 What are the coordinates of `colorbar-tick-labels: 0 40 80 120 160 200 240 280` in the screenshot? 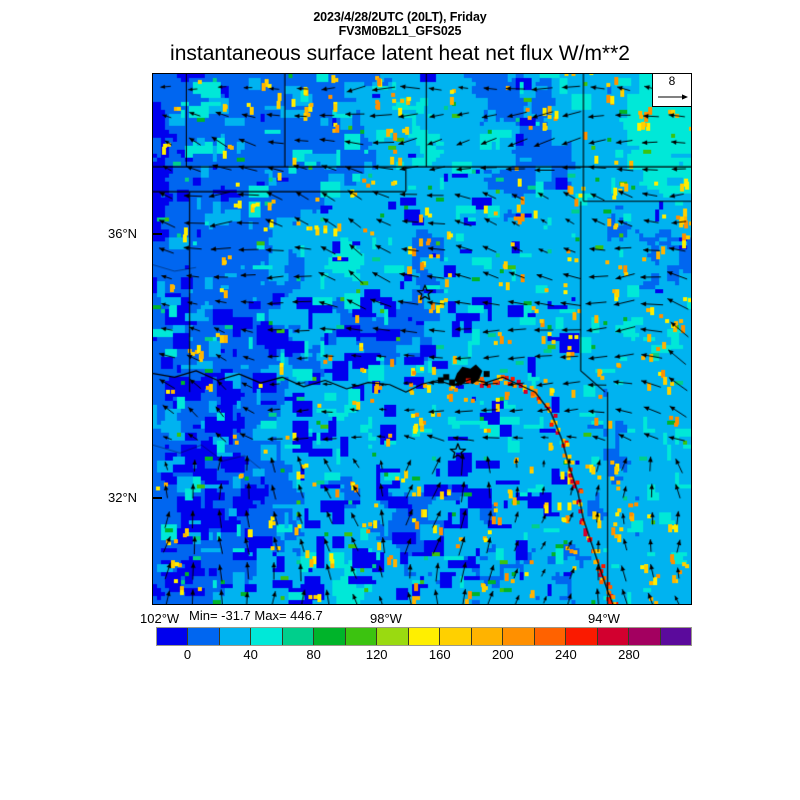 It's located at (424, 656).